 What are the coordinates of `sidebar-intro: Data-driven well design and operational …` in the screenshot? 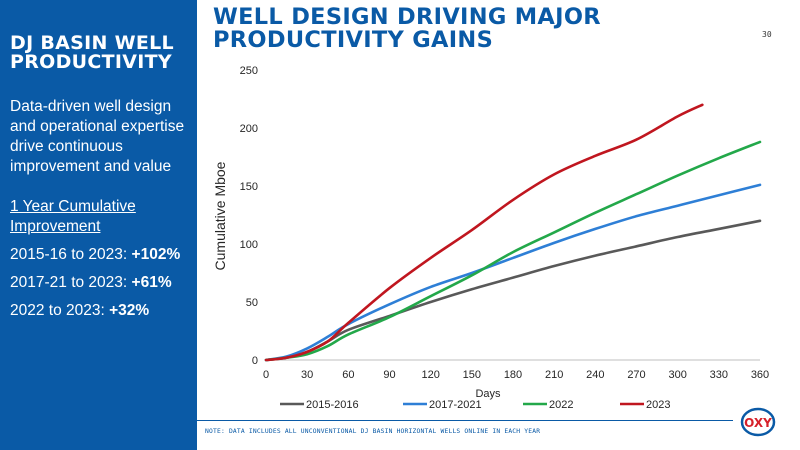 It's located at (97, 136).